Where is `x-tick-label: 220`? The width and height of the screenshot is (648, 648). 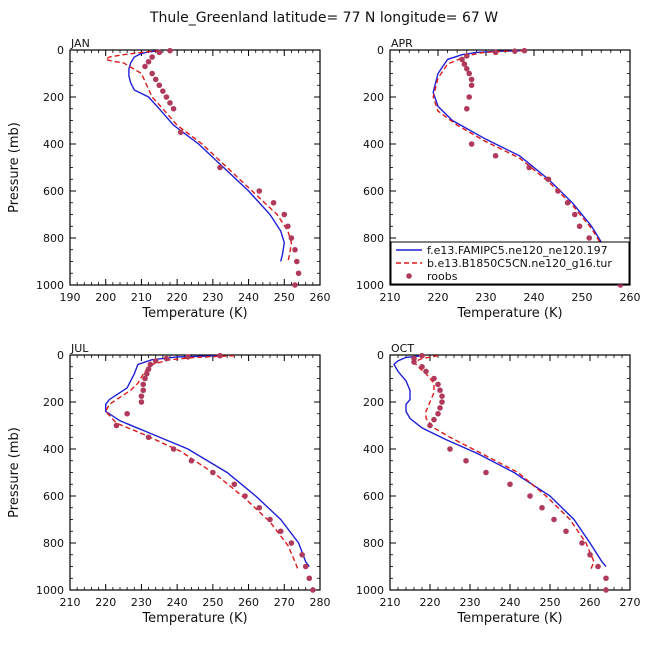
x-tick-label: 220 is located at coordinates (430, 602).